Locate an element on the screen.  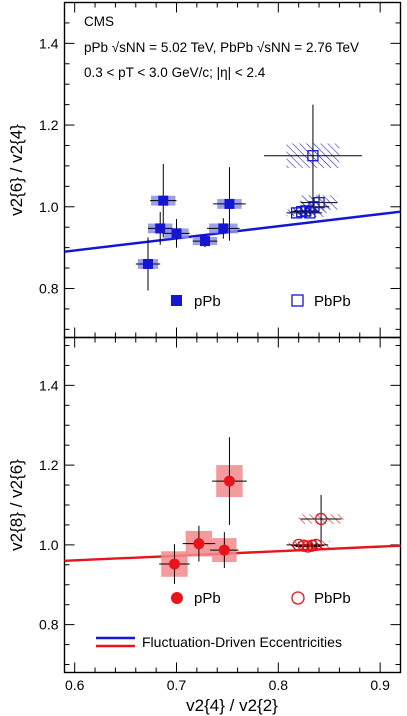
model-legend: Fluctuation-Driven Eccentricities is located at coordinates (219, 642).